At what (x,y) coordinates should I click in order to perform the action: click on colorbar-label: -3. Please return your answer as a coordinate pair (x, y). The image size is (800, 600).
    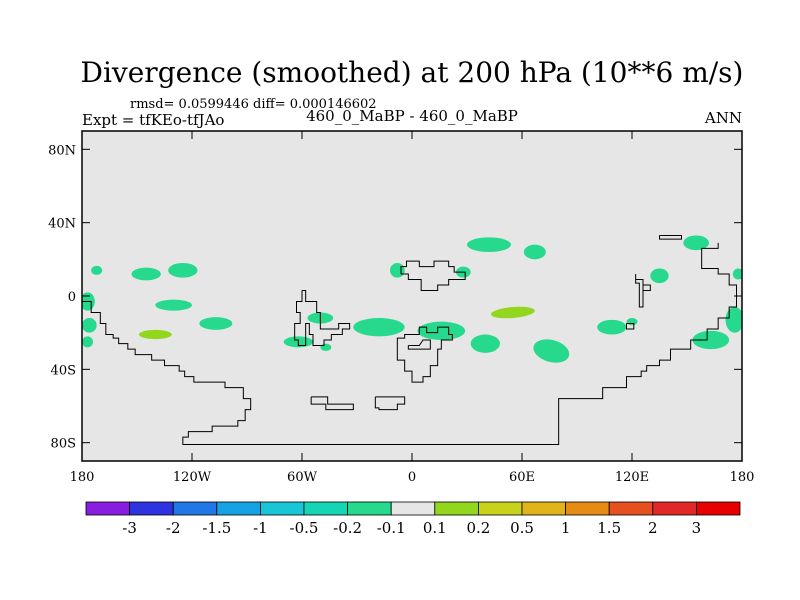
    Looking at the image, I should click on (129, 528).